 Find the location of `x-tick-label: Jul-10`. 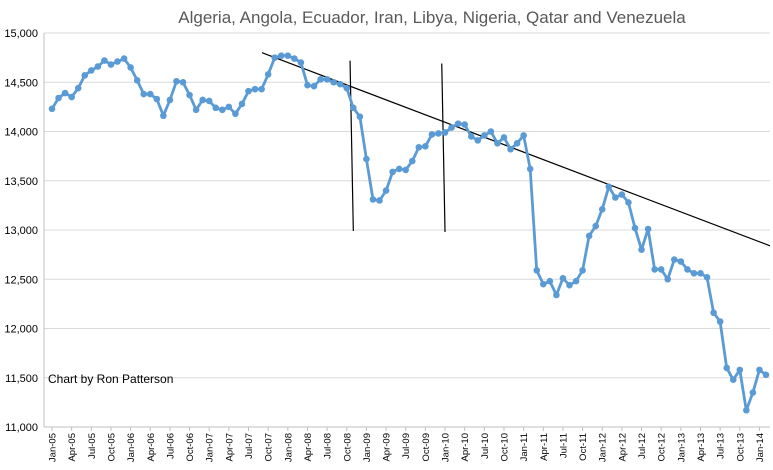

x-tick-label: Jul-10 is located at coordinates (485, 446).